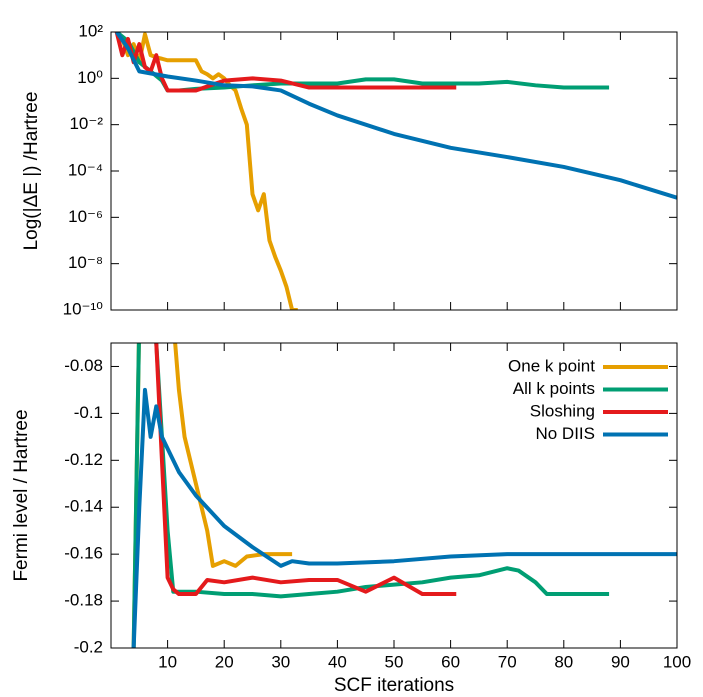 This screenshot has height=697, width=703. What do you see at coordinates (167, 661) in the screenshot?
I see `x-tick-label: 10` at bounding box center [167, 661].